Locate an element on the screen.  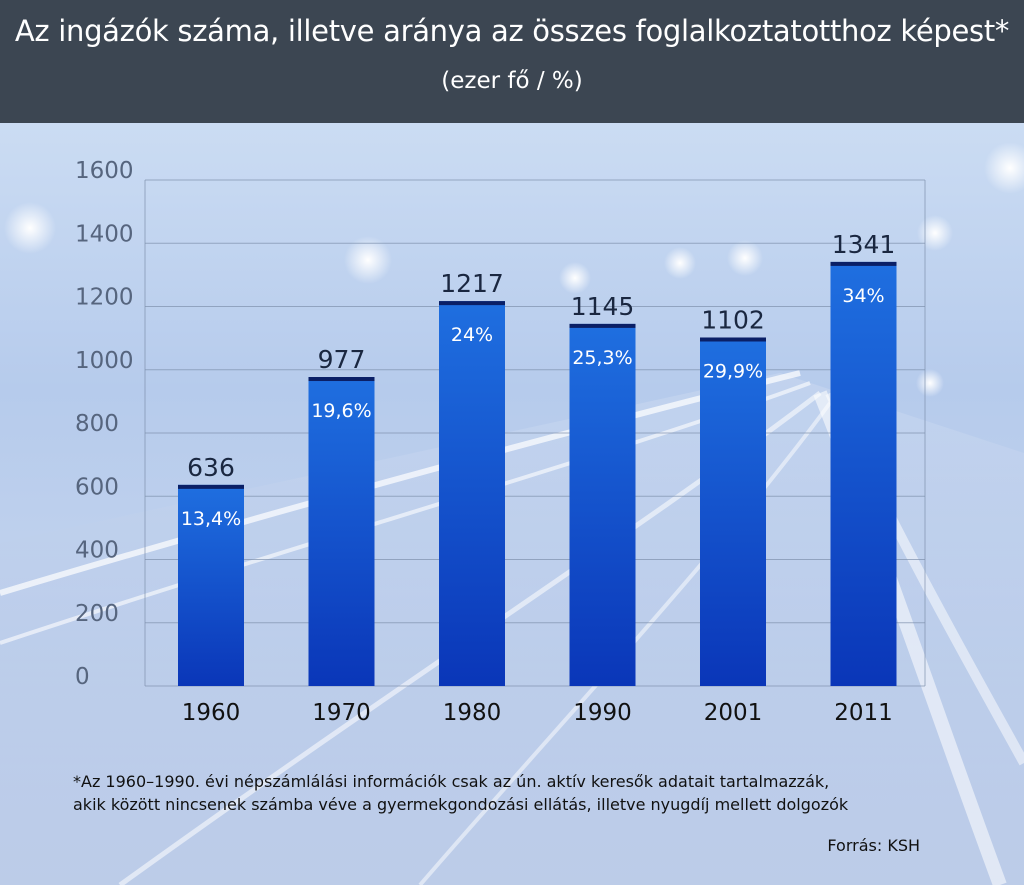
percent-label: 19,6% is located at coordinates (341, 411).